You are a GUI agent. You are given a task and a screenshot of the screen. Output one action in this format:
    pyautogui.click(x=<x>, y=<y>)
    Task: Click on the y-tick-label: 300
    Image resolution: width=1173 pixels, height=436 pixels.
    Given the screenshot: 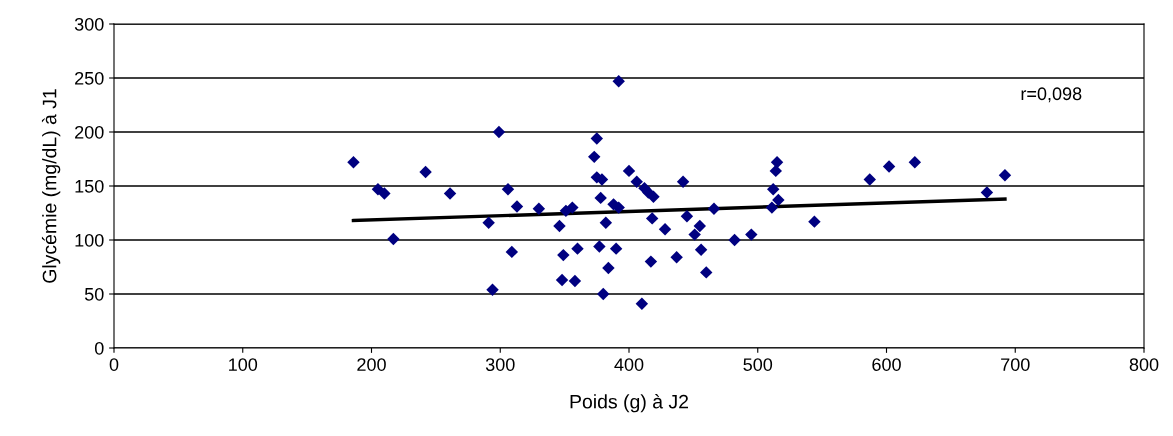 What is the action you would take?
    pyautogui.click(x=89, y=24)
    